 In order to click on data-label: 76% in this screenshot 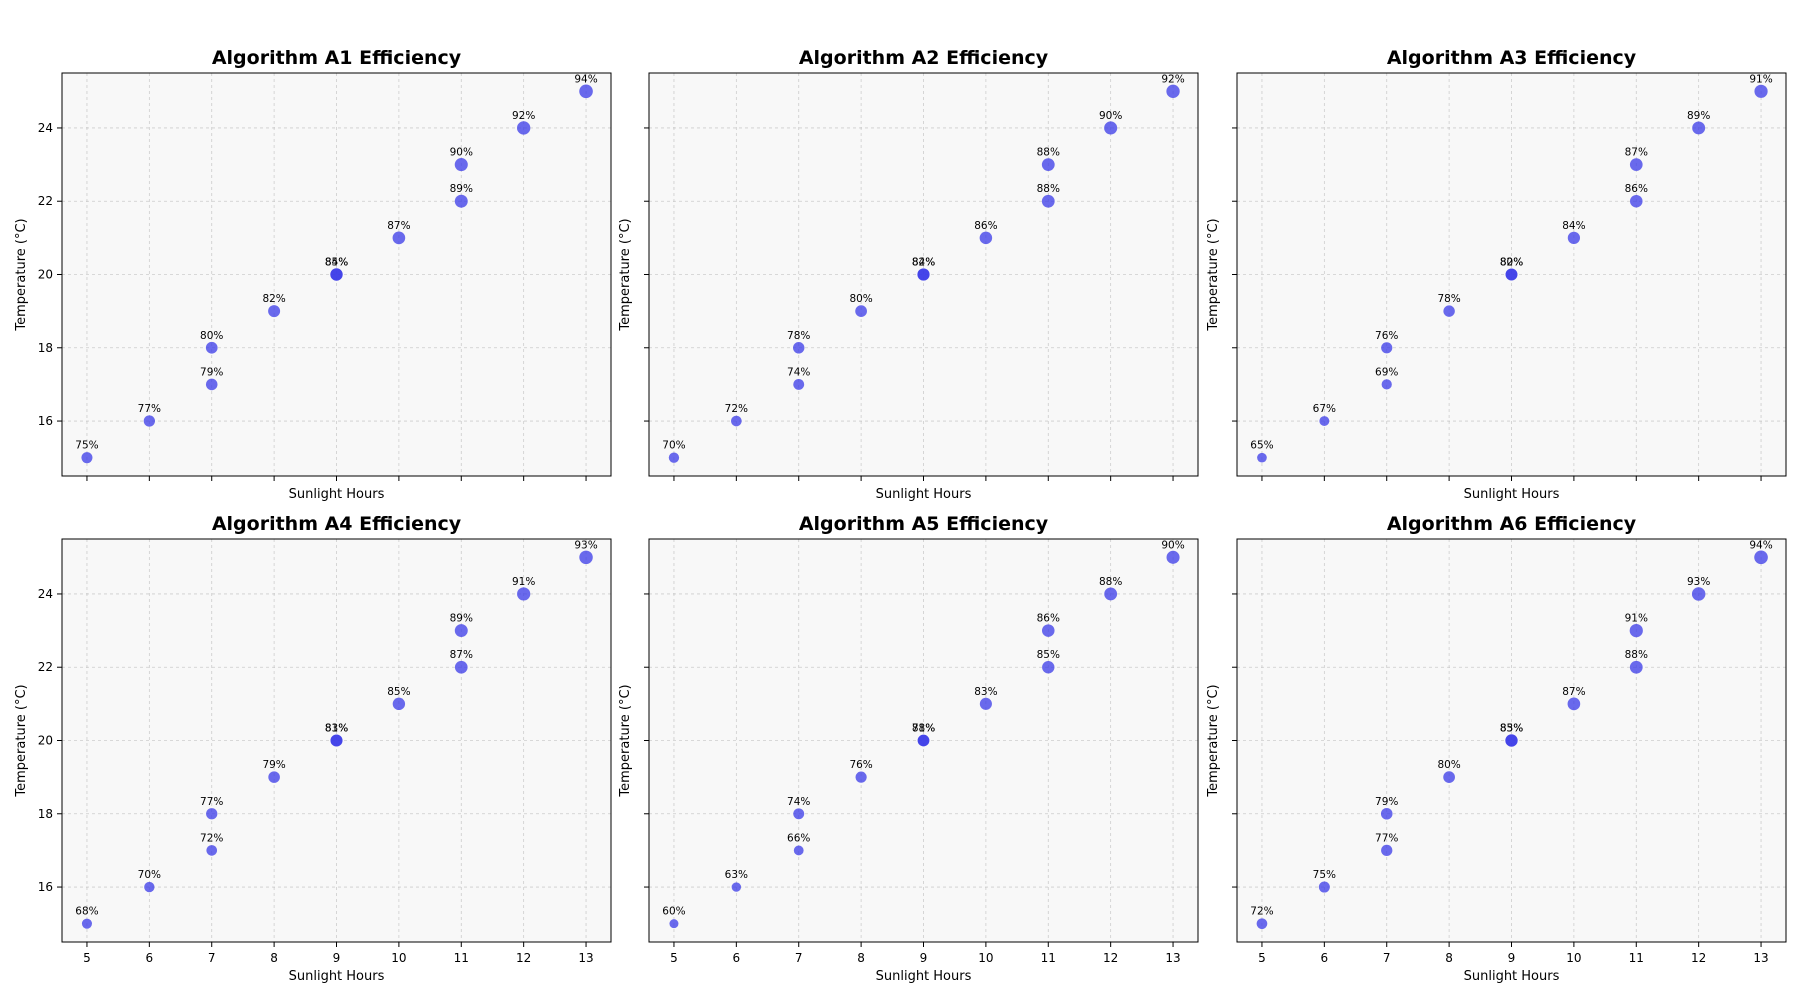, I will do `click(1386, 336)`.